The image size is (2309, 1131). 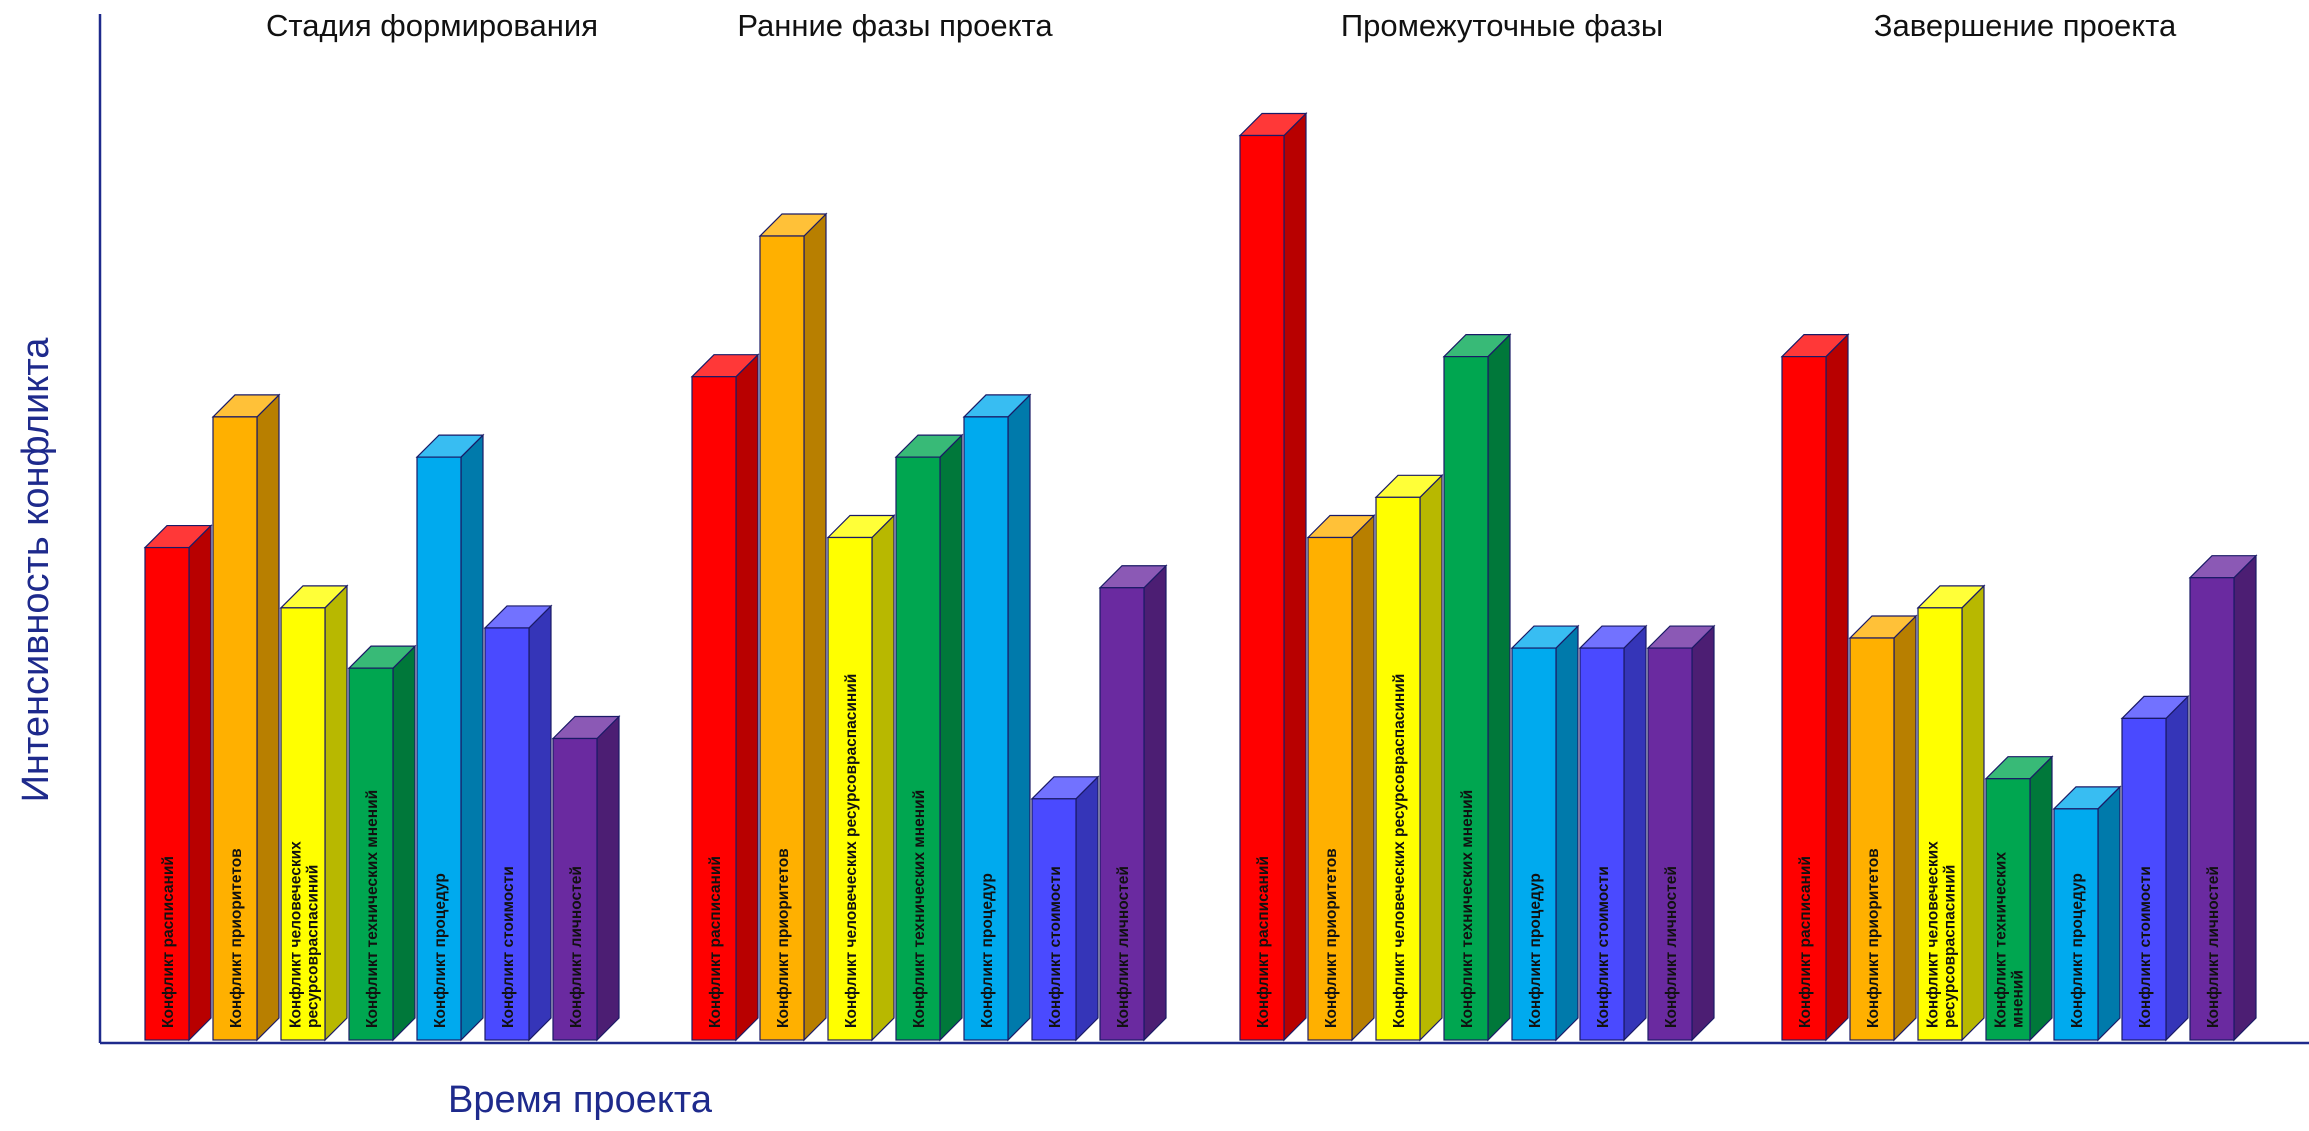 What do you see at coordinates (851, 851) in the screenshot?
I see `bar-label: Конфликт человеческих ресурсовраспасиний` at bounding box center [851, 851].